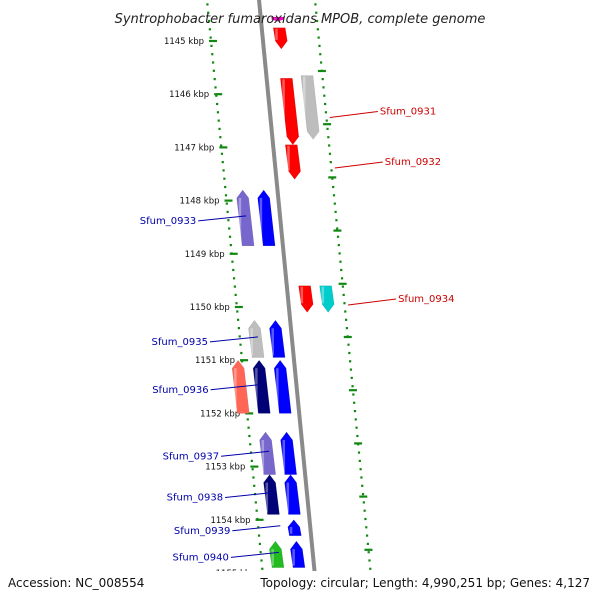  Describe the element at coordinates (180, 342) in the screenshot. I see `gene-label: Sfum_0935` at that location.